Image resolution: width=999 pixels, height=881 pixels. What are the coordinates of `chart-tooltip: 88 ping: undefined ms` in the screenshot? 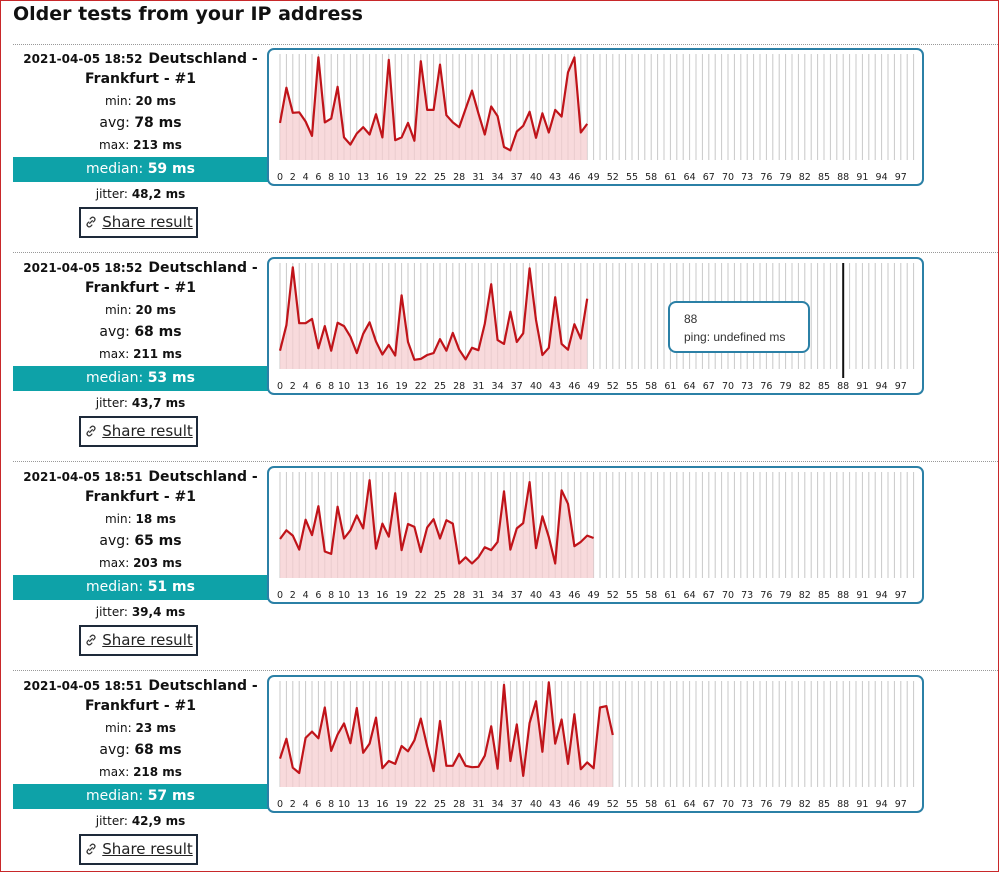 It's located at (739, 327).